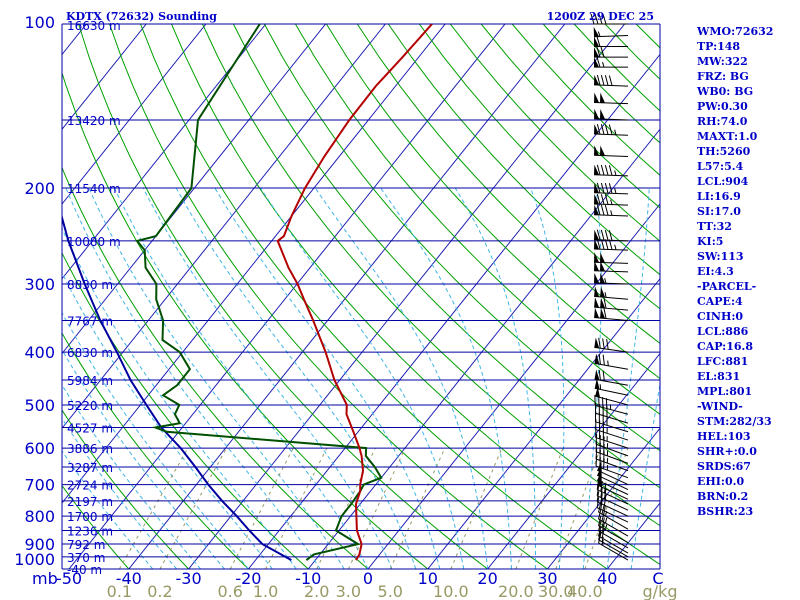  I want to click on index-item: -PARCEL-, so click(727, 286).